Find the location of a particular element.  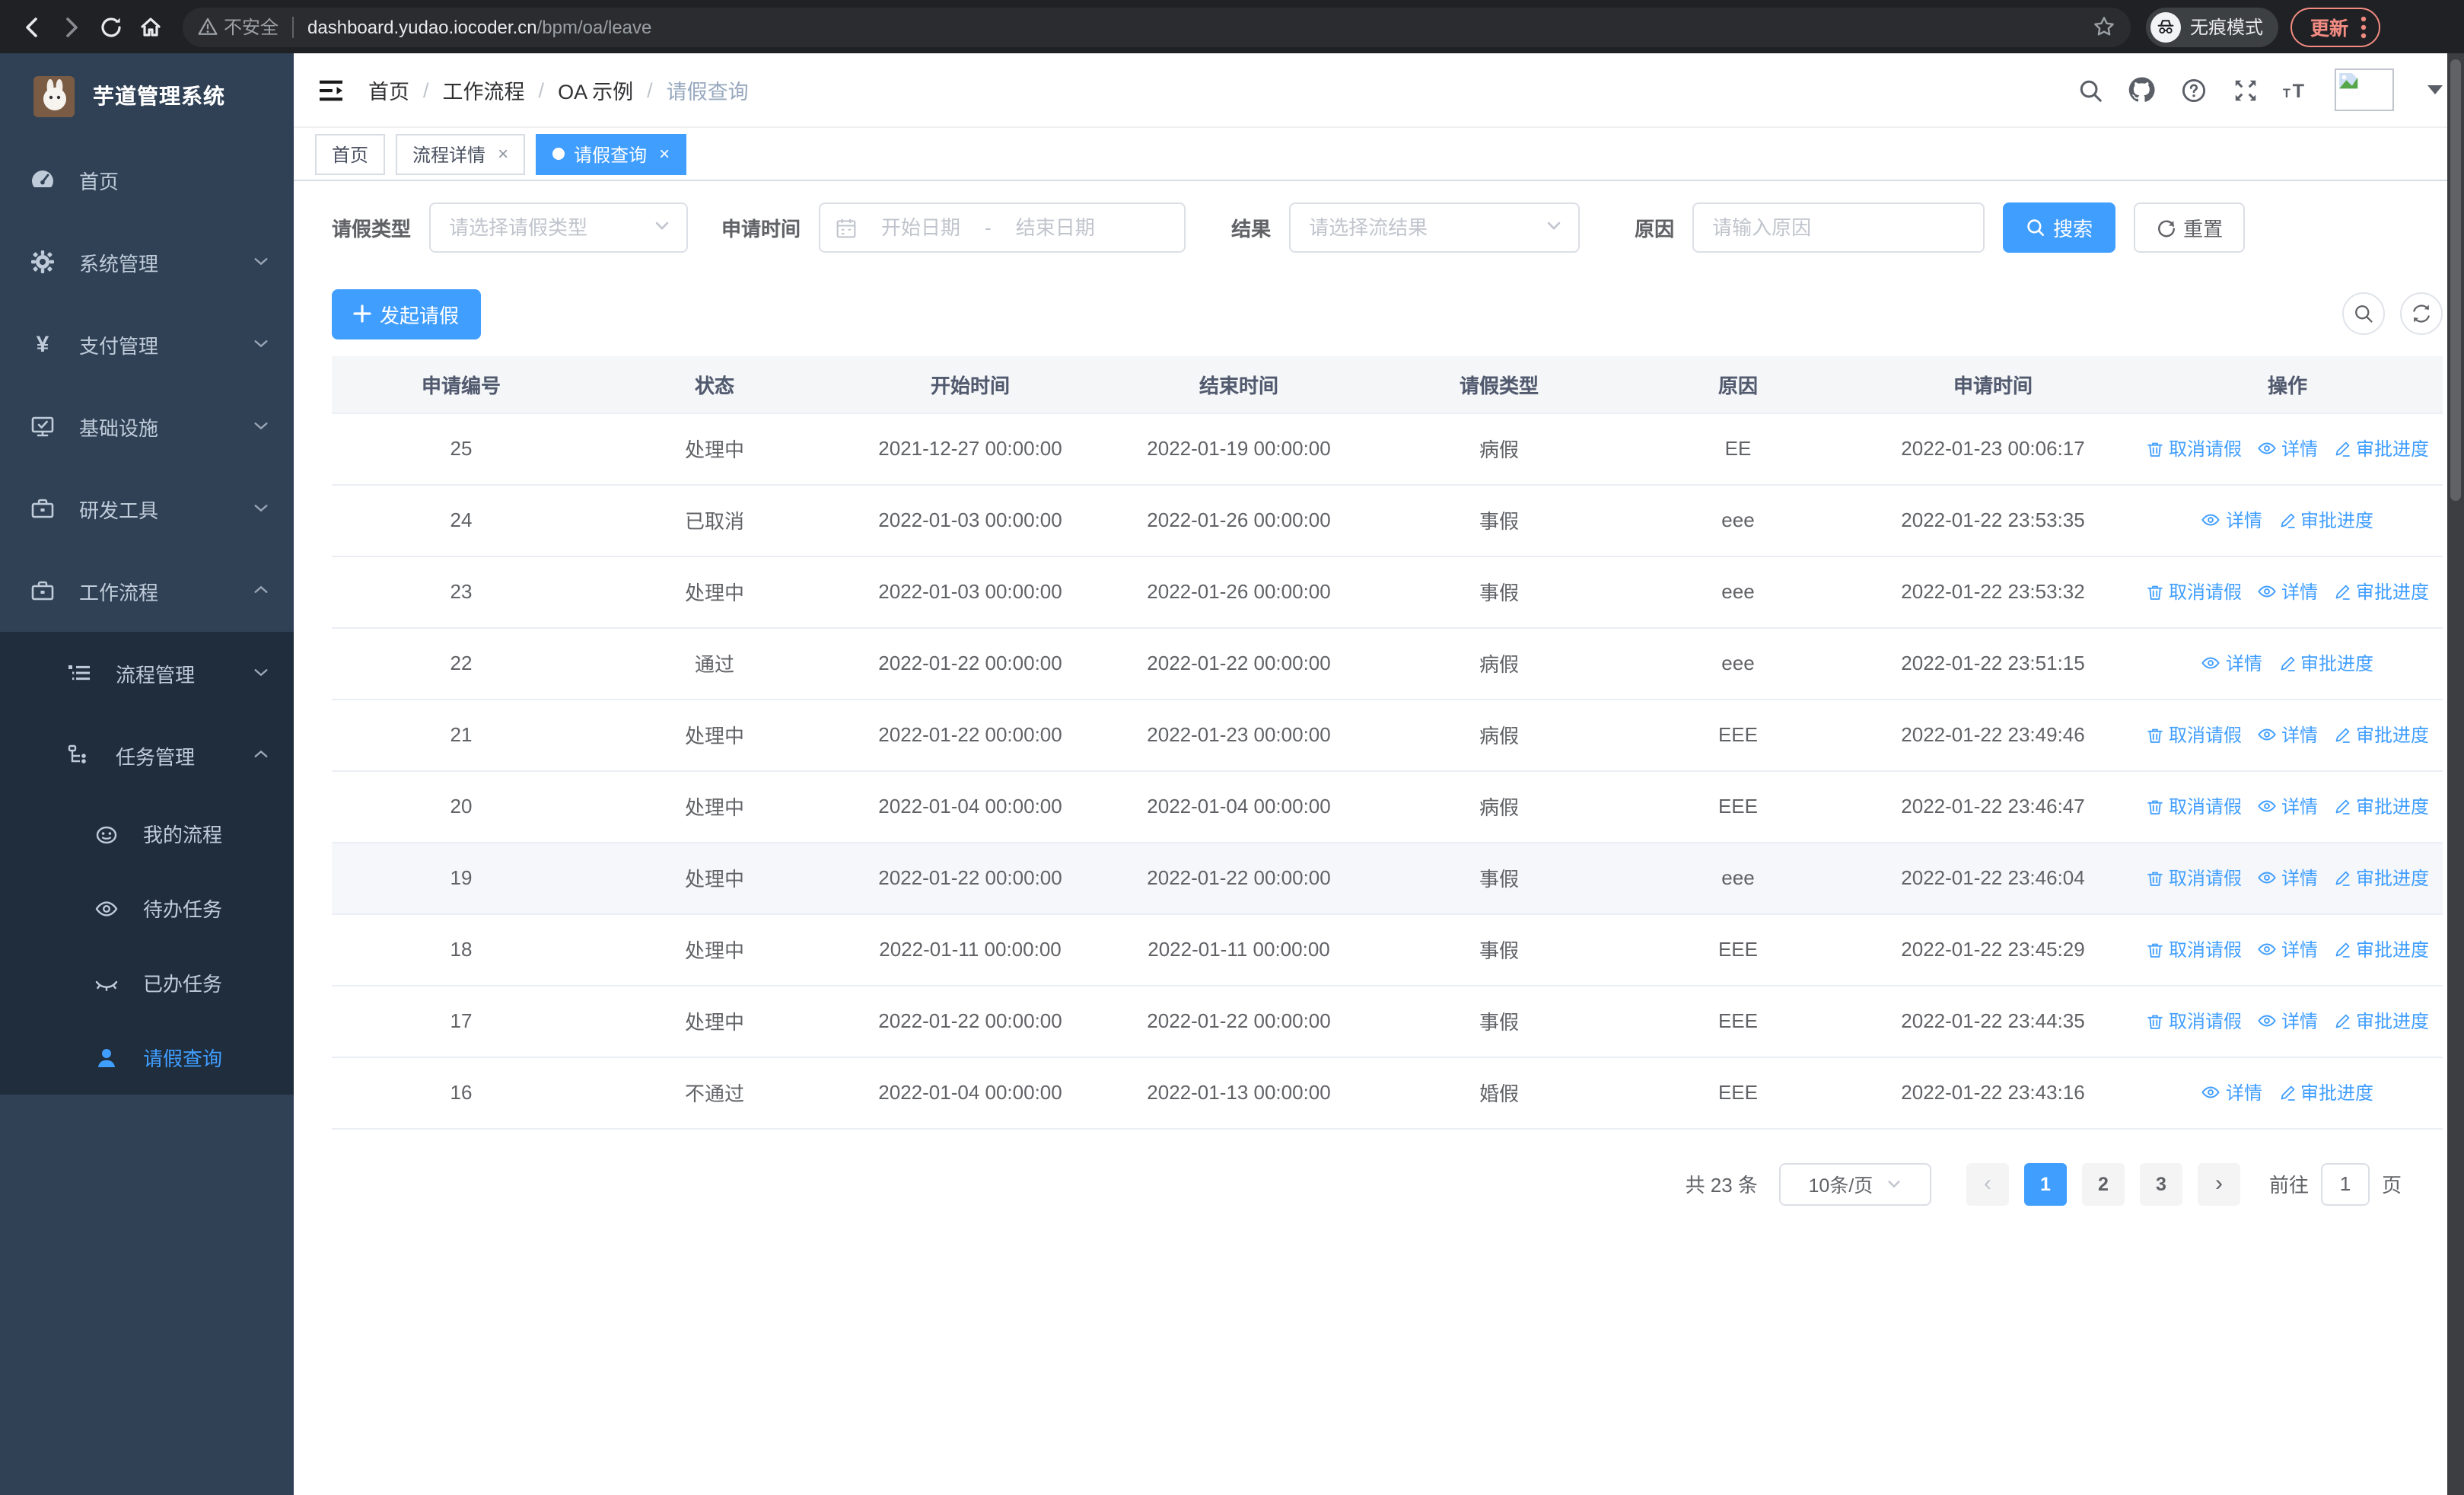

window-scrollbar is located at coordinates (2455, 774).